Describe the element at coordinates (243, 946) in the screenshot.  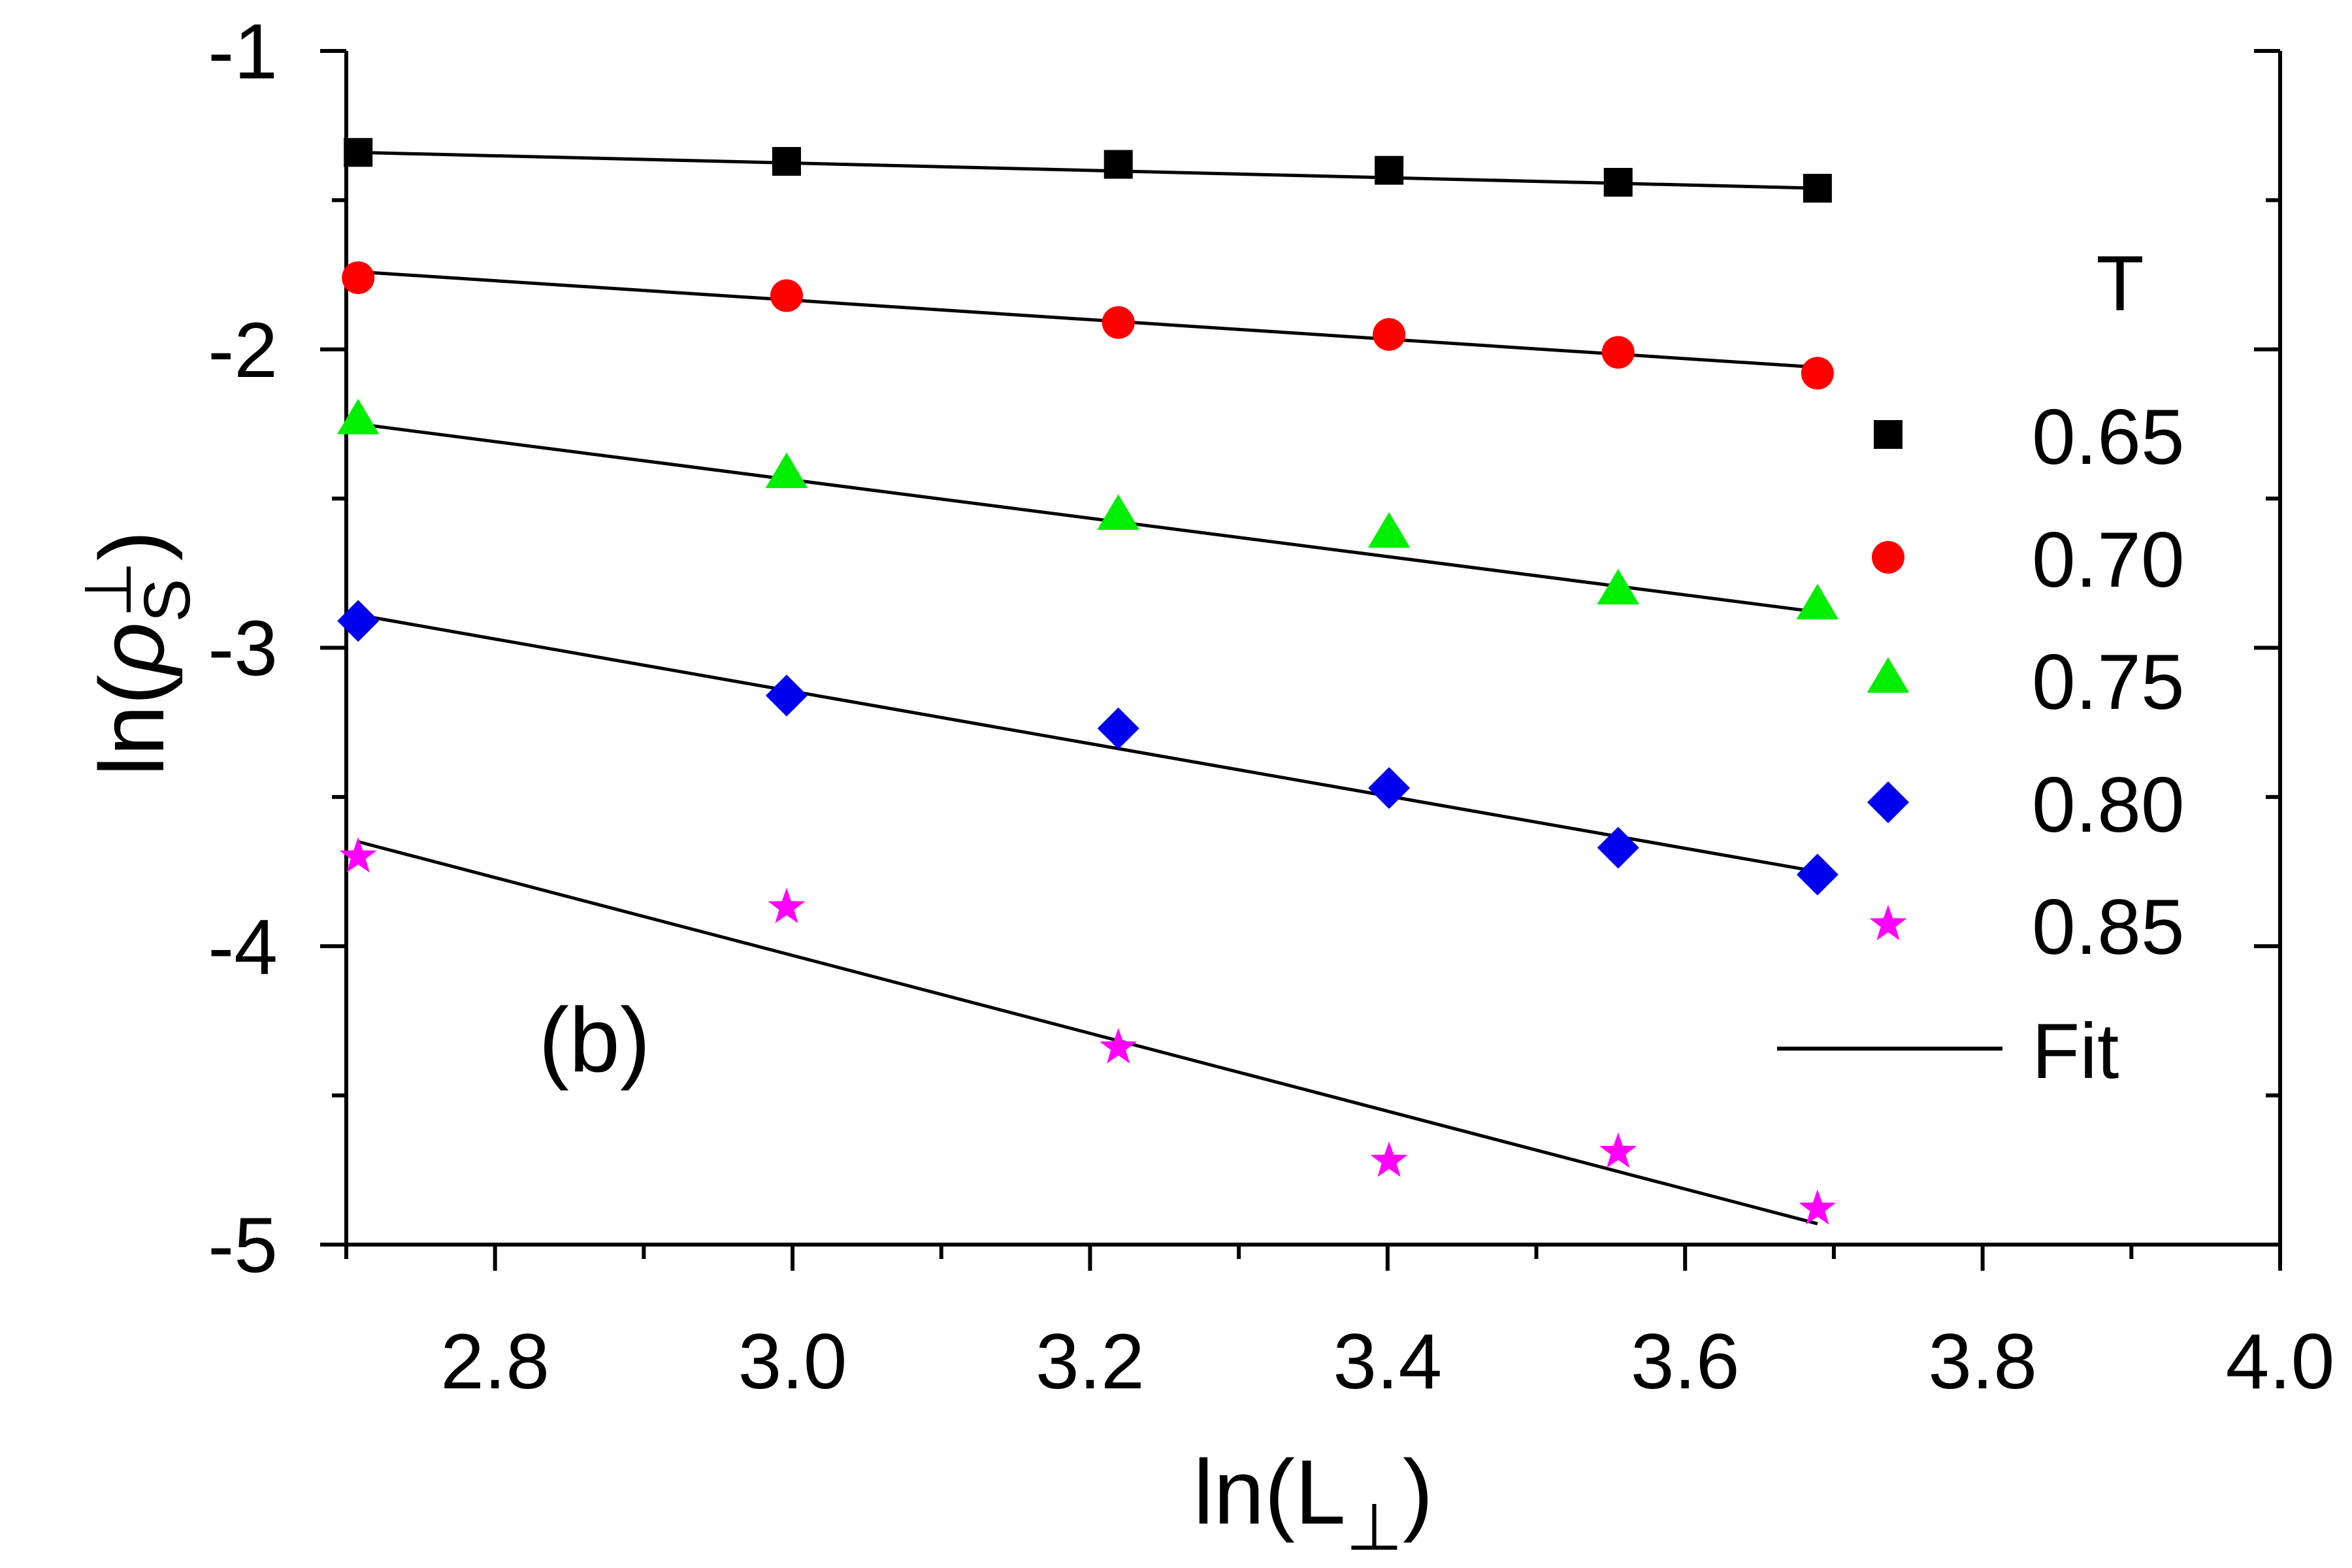
I see `y-tick-label: -4` at that location.